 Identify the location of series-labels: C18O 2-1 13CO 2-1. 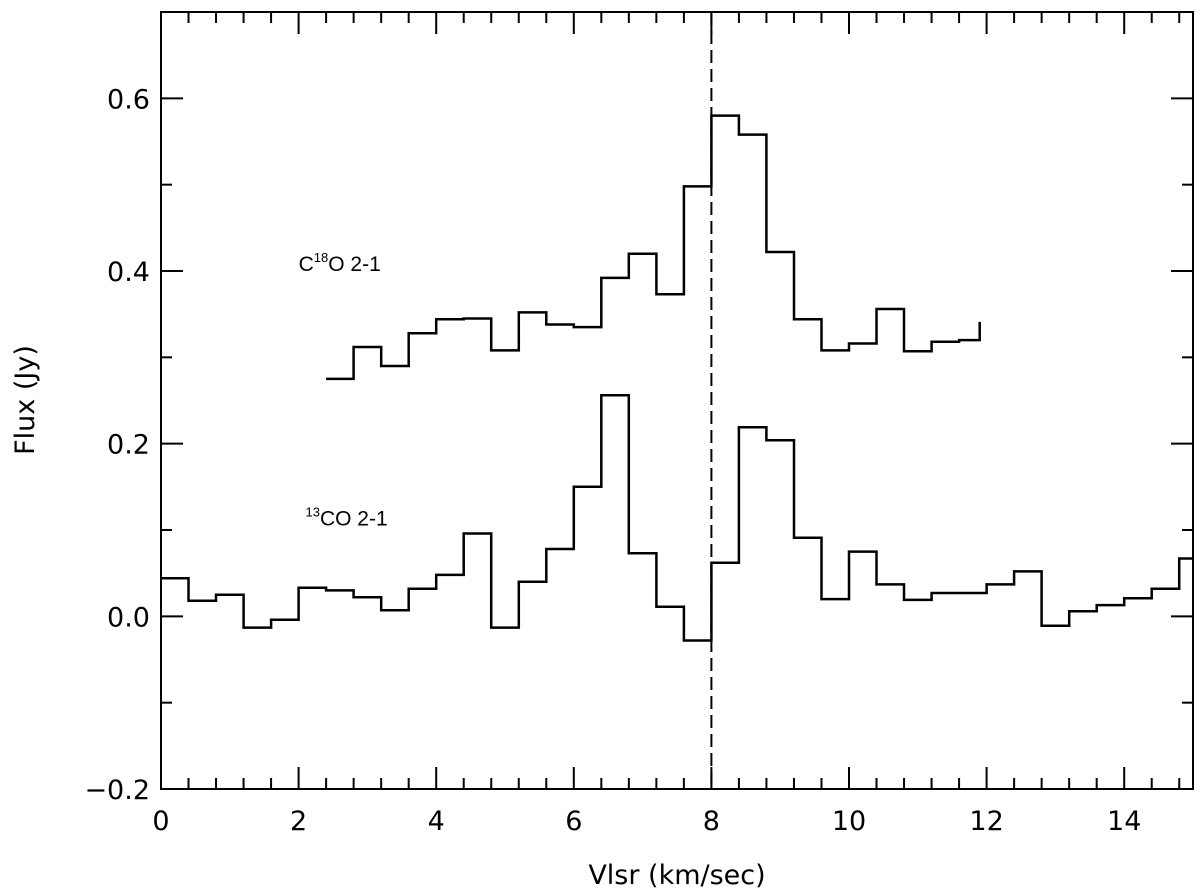
(343, 390).